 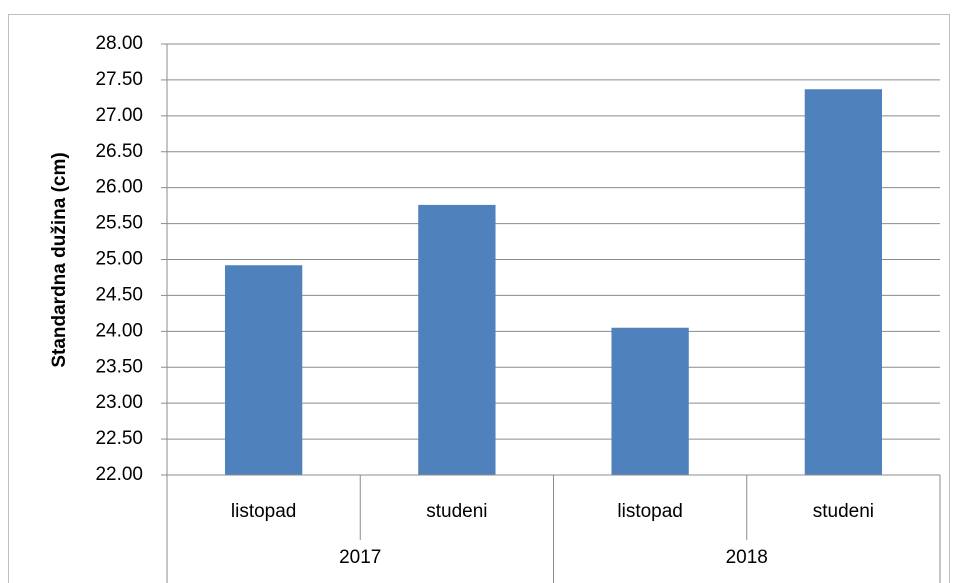 What do you see at coordinates (119, 151) in the screenshot?
I see `y-tick-label: 26.50` at bounding box center [119, 151].